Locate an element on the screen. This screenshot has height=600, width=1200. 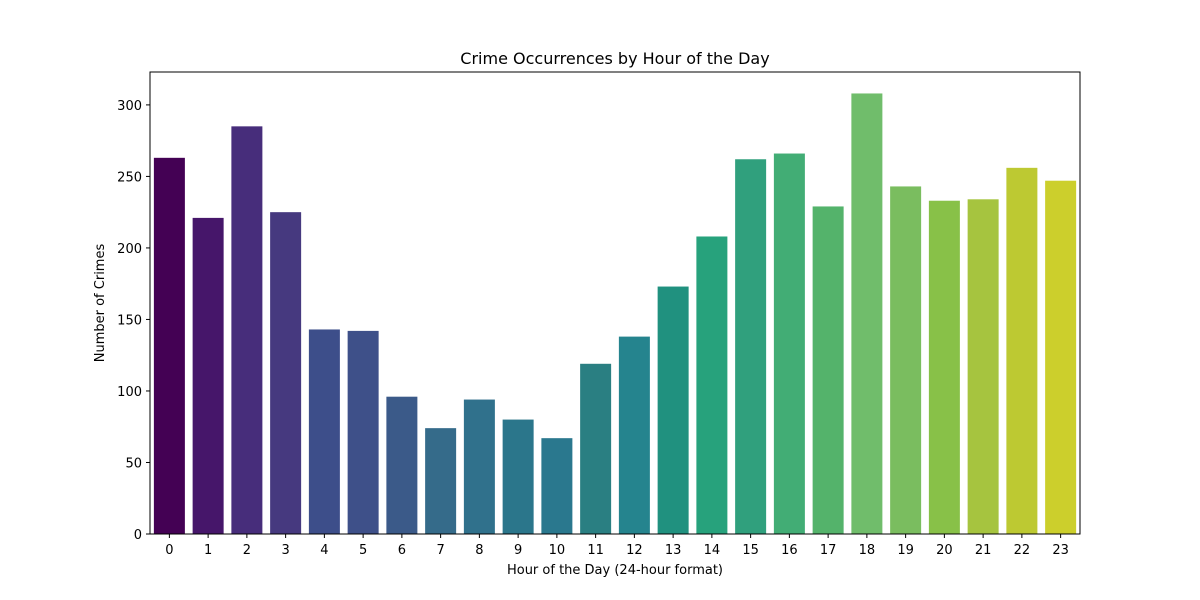
x-axis-ticks: 0 1 2 3 4 5 6 7 8 9 10 11 12 13 14 15 16 17 18 19 20 21 22 23 is located at coordinates (617, 546).